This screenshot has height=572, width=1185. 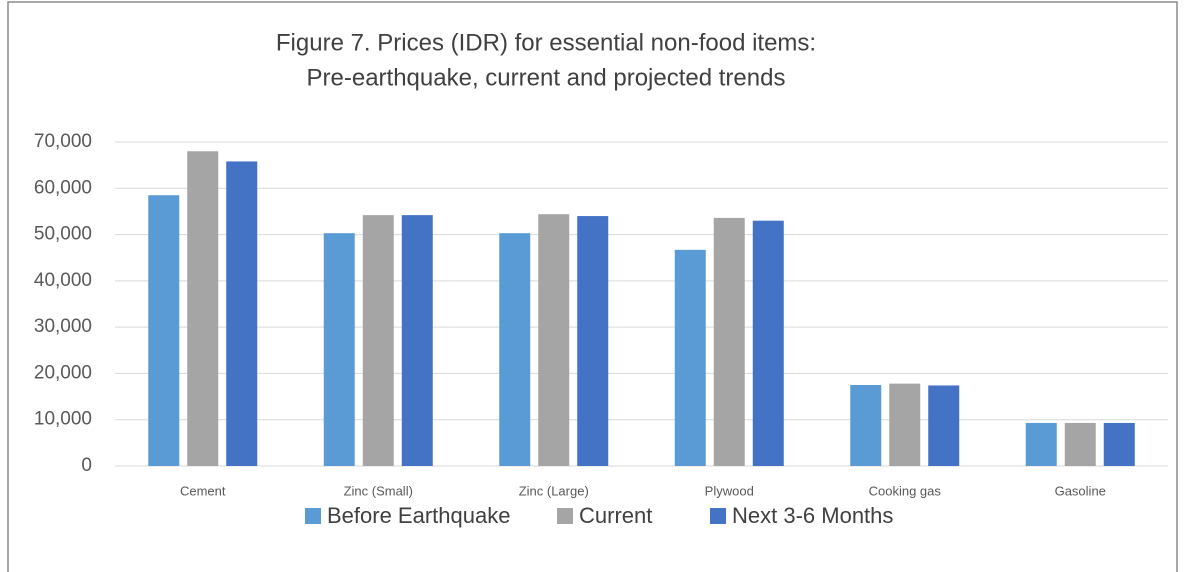 What do you see at coordinates (729, 490) in the screenshot?
I see `x-tick-label: Plywood` at bounding box center [729, 490].